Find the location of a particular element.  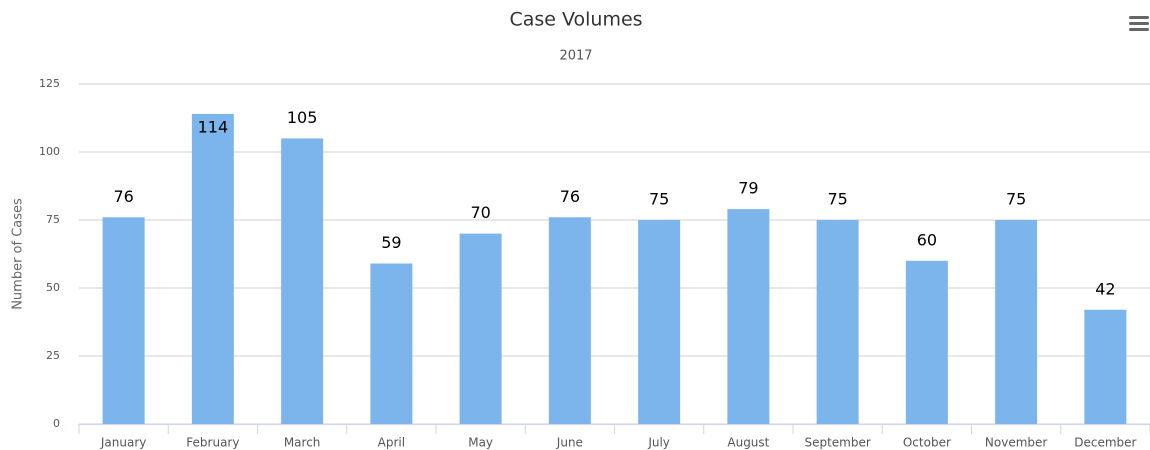

data-label: 70 is located at coordinates (480, 212).